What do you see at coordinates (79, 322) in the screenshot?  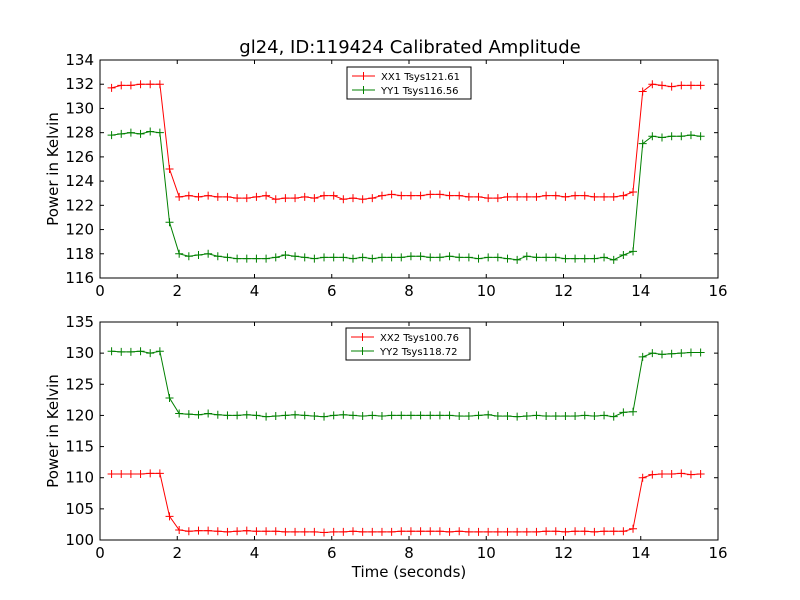 I see `y-tick-label: 135` at bounding box center [79, 322].